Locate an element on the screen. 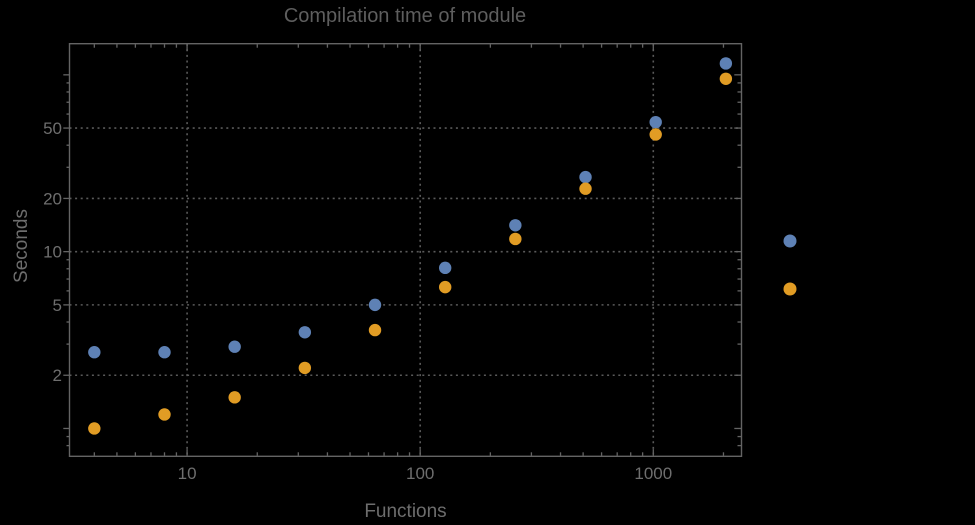  legend-marker-series-1-blue is located at coordinates (790, 241).